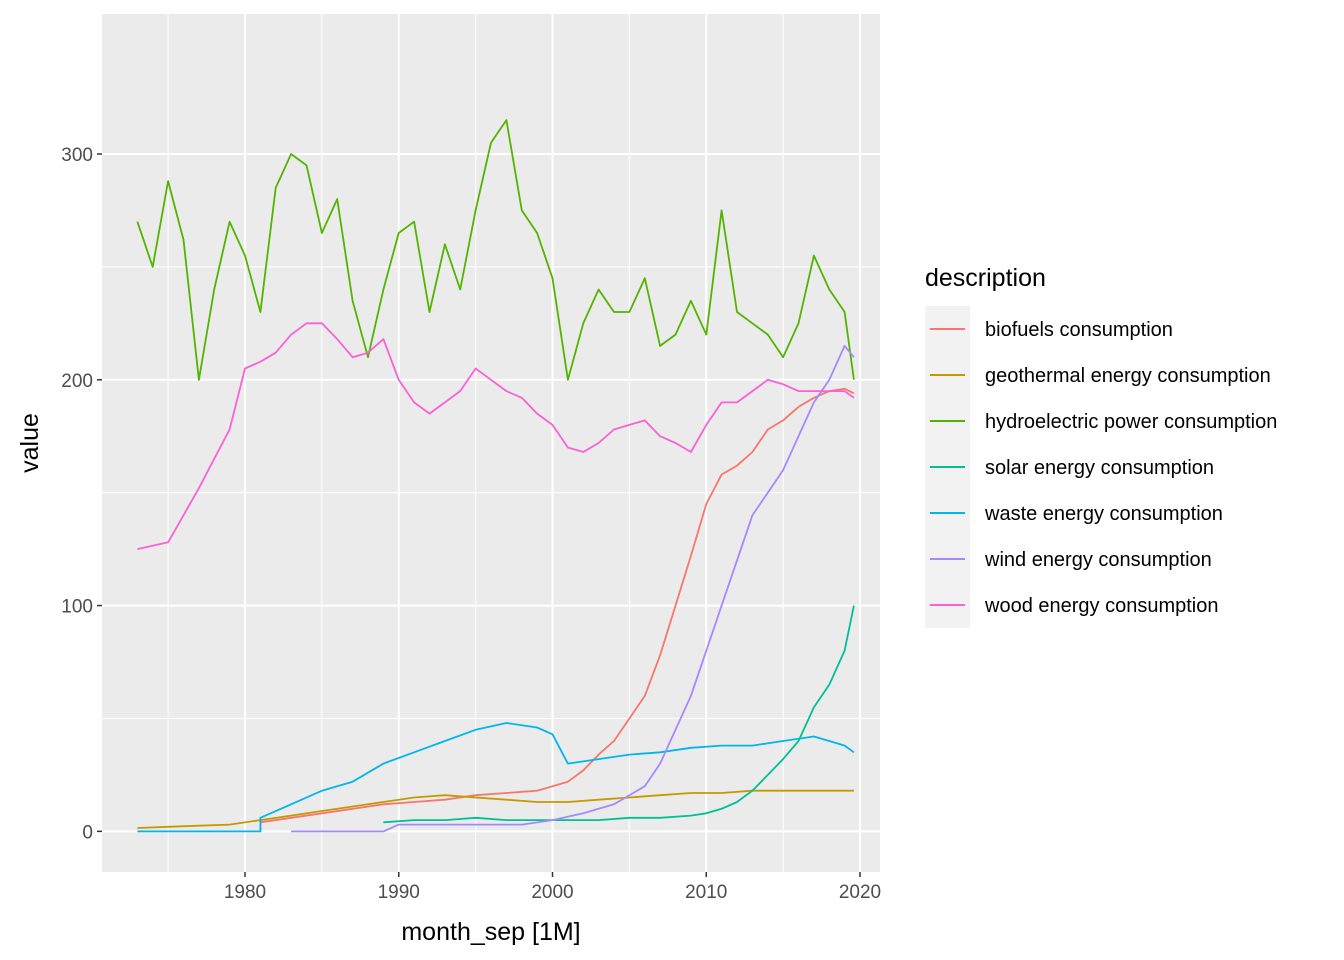  I want to click on x-axis-title: month_sep [1M], so click(490, 932).